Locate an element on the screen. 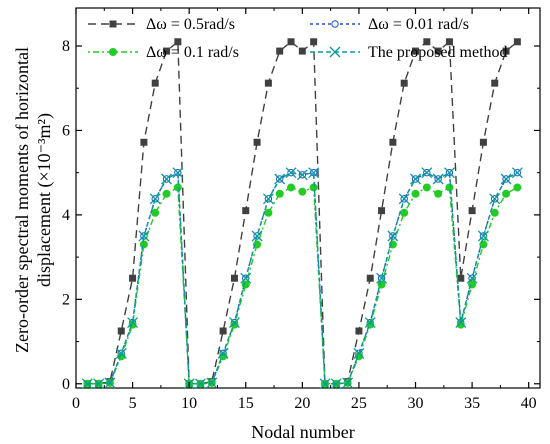  legend-label: Δω = 0.1 rad/s is located at coordinates (192, 52).